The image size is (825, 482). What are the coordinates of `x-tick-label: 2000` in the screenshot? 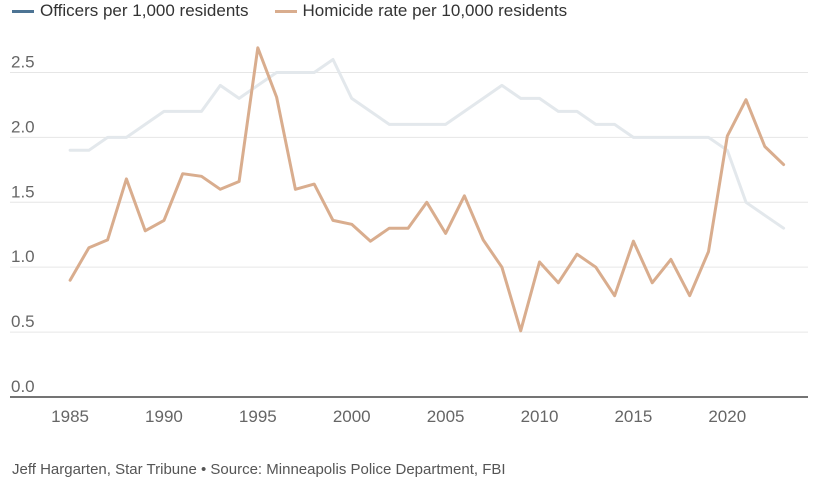 It's located at (352, 416).